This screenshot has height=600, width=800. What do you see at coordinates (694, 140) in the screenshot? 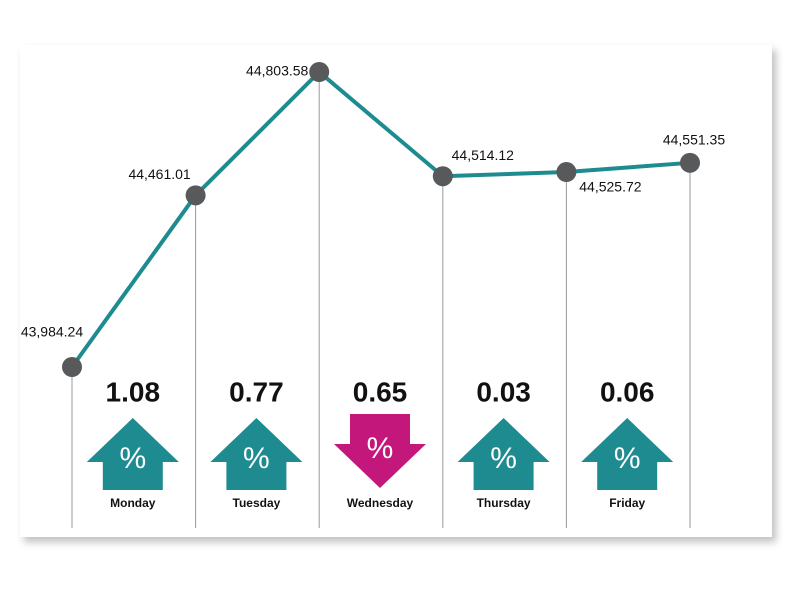
I see `value-label: 44,551.35` at bounding box center [694, 140].